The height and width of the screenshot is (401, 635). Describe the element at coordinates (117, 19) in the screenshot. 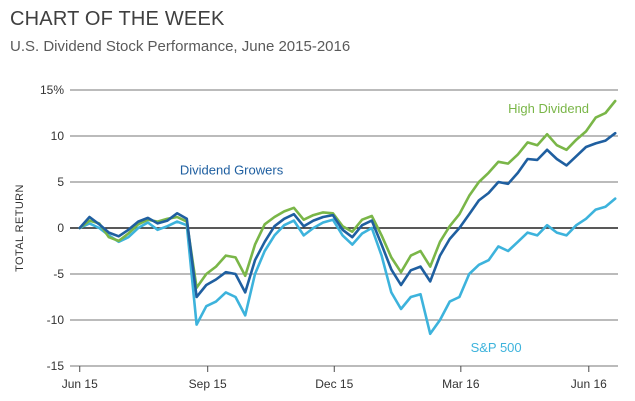

I see `chart-kicker: CHART OF THE WEEK` at that location.